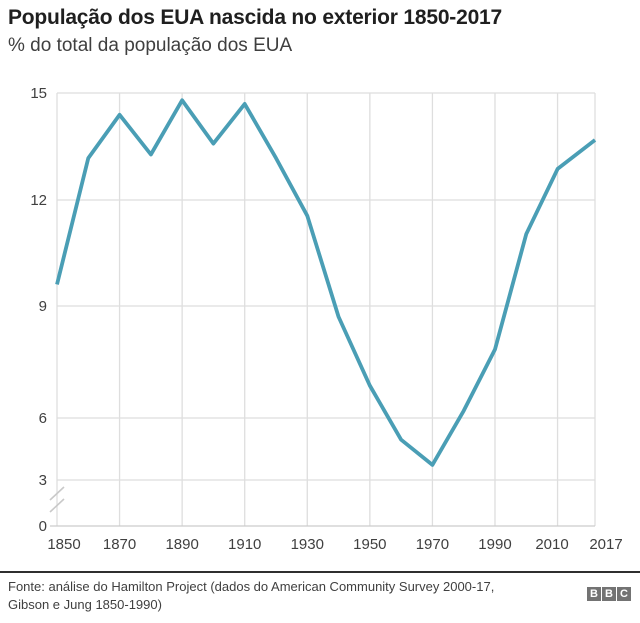  What do you see at coordinates (43, 418) in the screenshot?
I see `y-tick-label-6: 6` at bounding box center [43, 418].